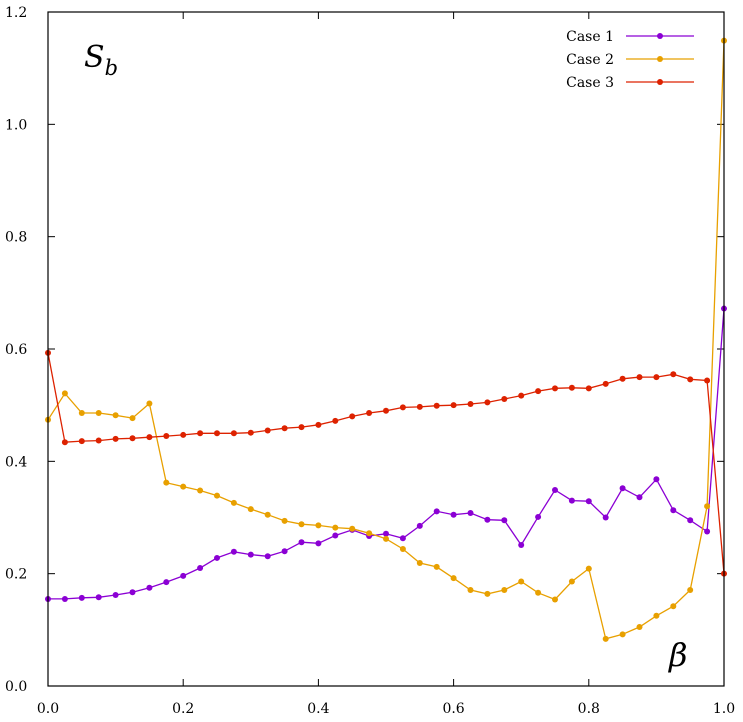  Describe the element at coordinates (318, 709) in the screenshot. I see `x-tick-label: 0.4` at that location.